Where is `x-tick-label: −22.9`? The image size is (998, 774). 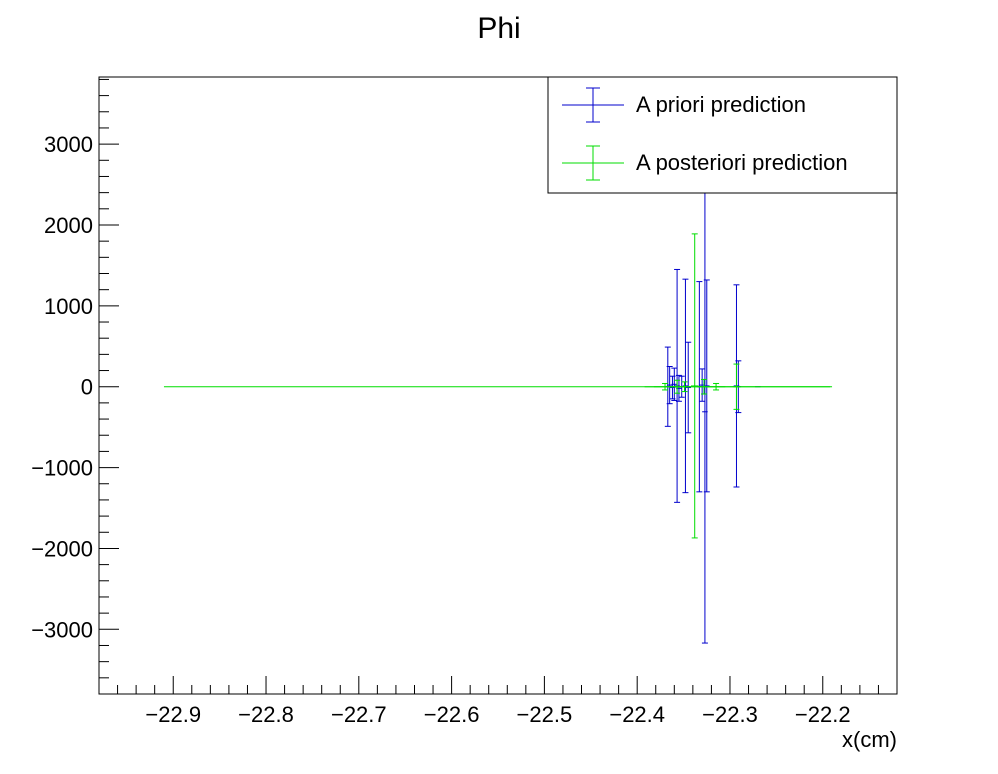
x-tick-label: −22.9 is located at coordinates (173, 714).